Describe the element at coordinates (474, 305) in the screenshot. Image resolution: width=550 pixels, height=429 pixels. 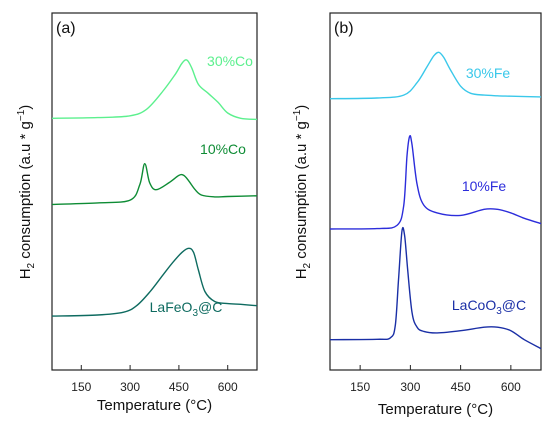
I see `series-label-part: LaCoO` at that location.